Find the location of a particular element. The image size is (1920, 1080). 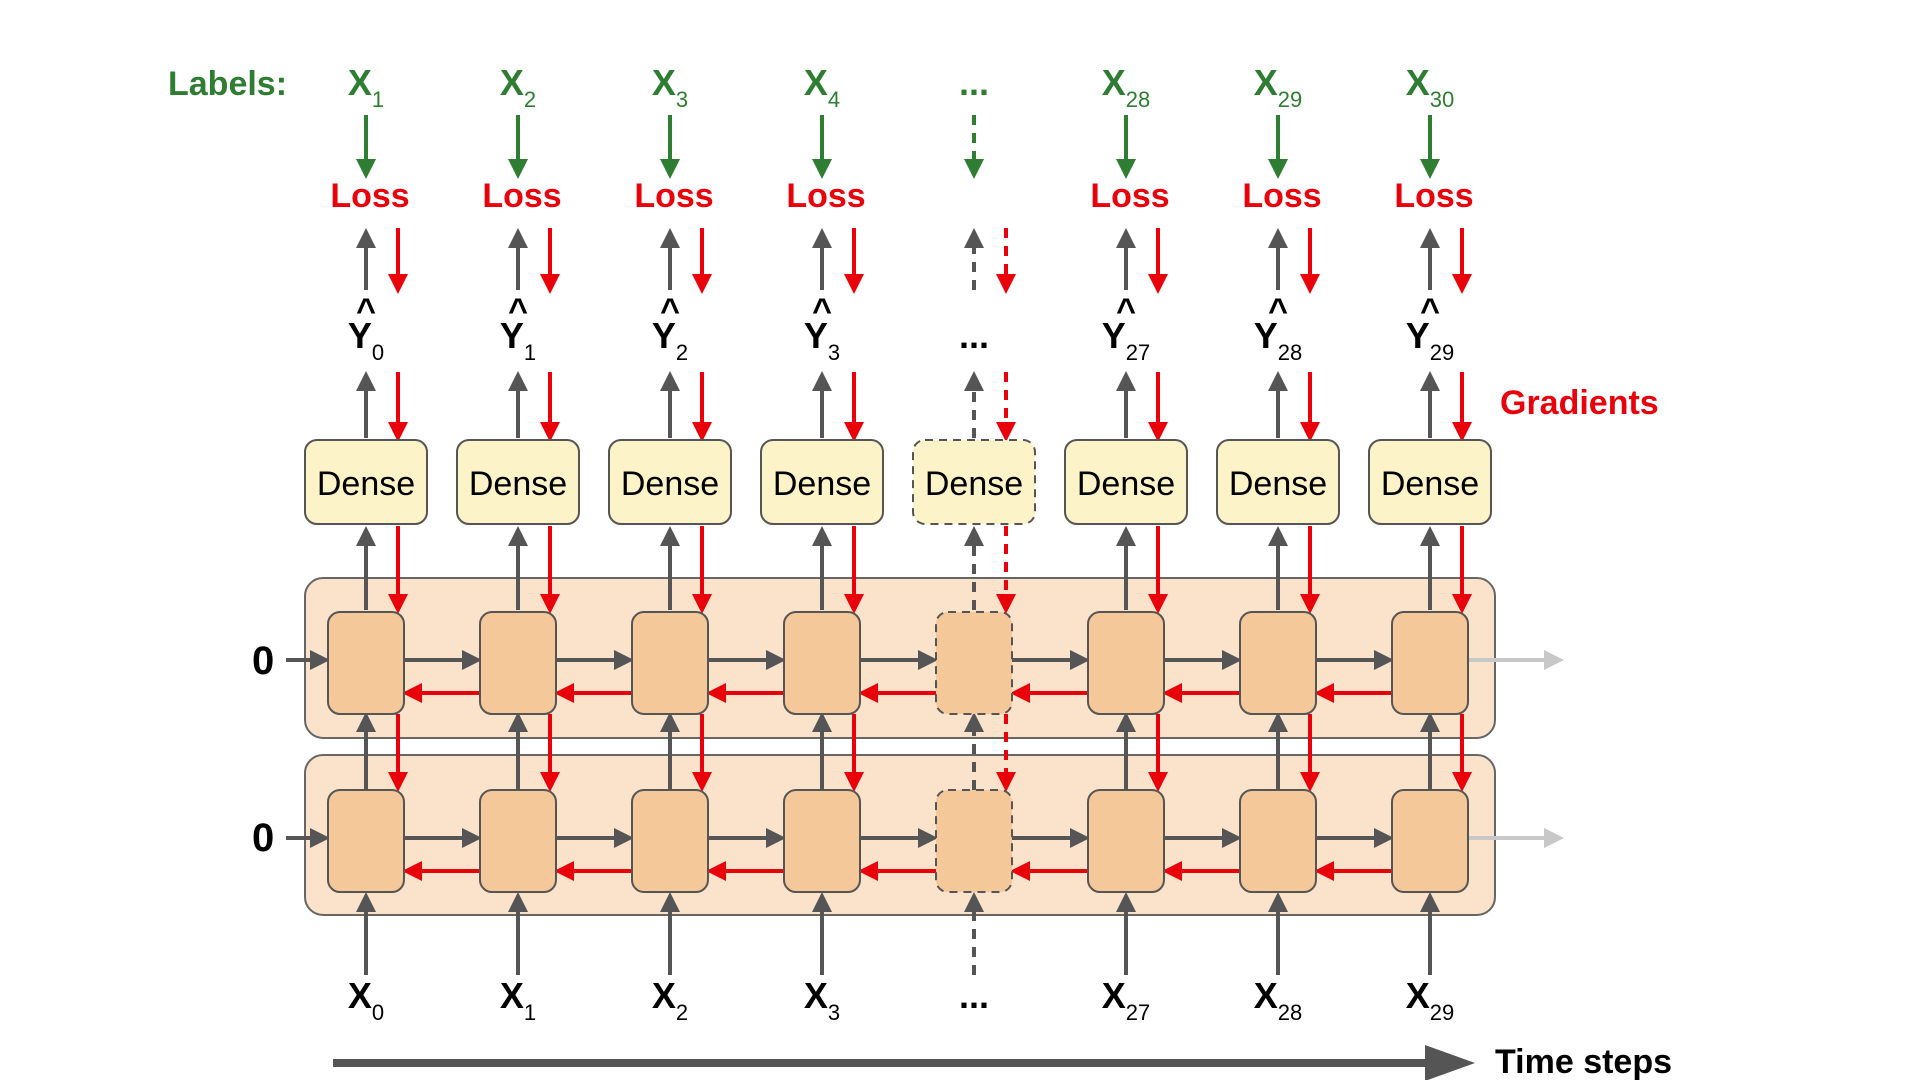

prediction-7-subscript: 29 is located at coordinates (1442, 352).